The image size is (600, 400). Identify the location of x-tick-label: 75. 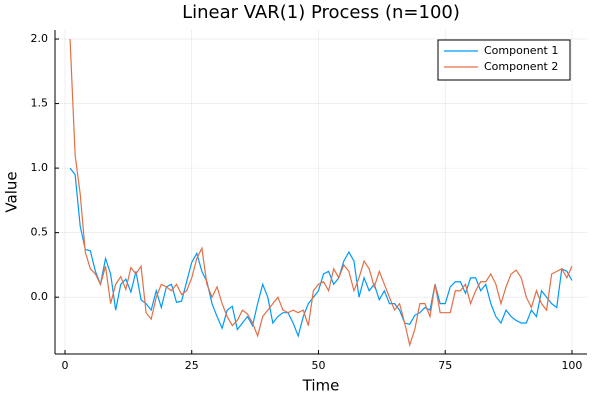
(445, 365).